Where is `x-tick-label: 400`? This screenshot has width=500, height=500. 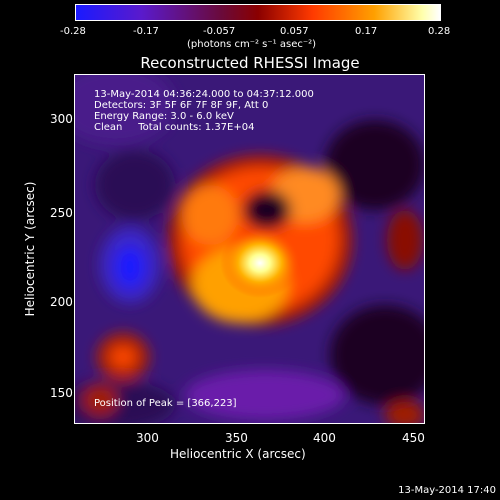
x-tick-label: 400 is located at coordinates (324, 438).